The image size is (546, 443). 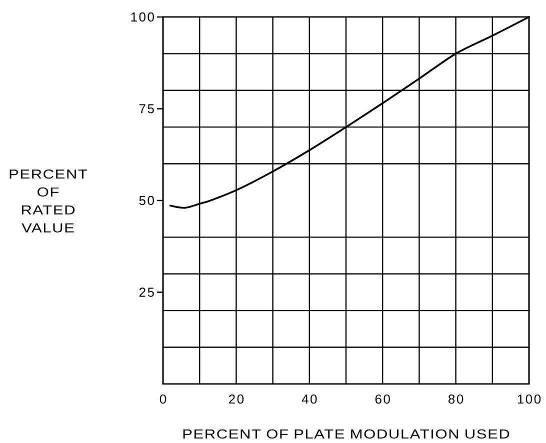 I want to click on x-tick-label: 40, so click(x=309, y=399).